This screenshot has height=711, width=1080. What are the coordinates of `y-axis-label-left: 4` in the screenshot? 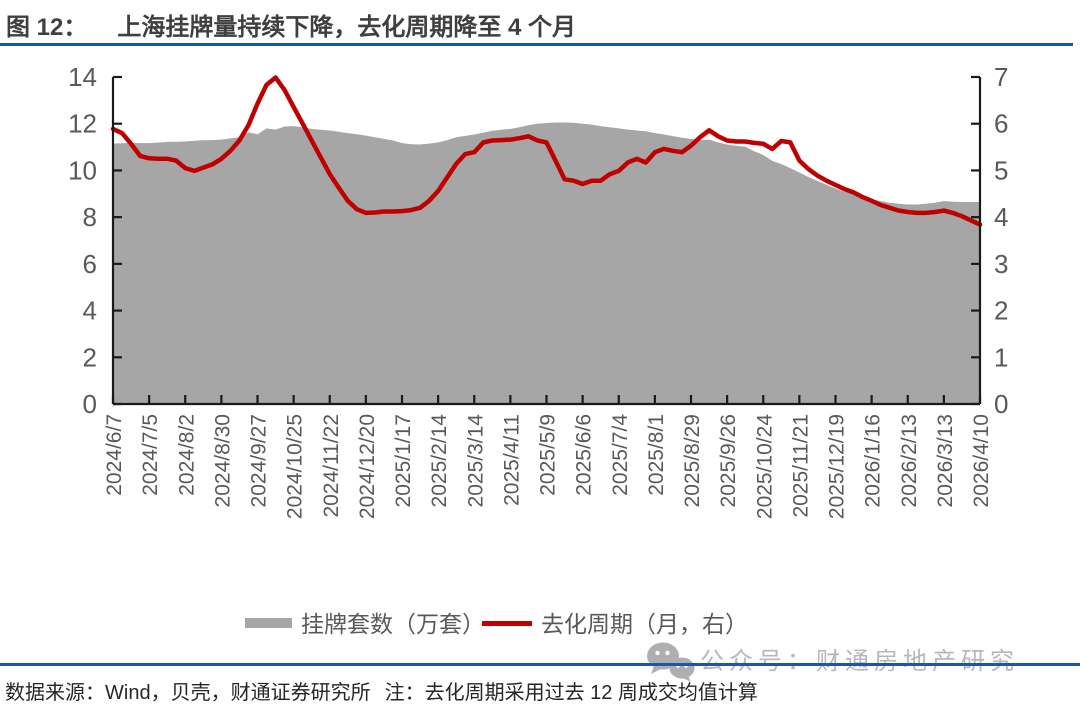 It's located at (90, 311).